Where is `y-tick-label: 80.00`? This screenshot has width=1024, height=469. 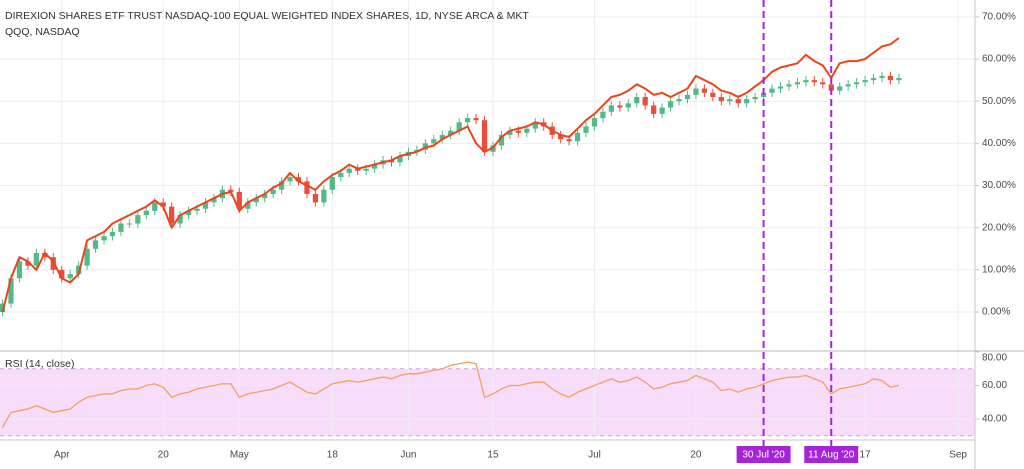
y-tick-label: 80.00 is located at coordinates (994, 358).